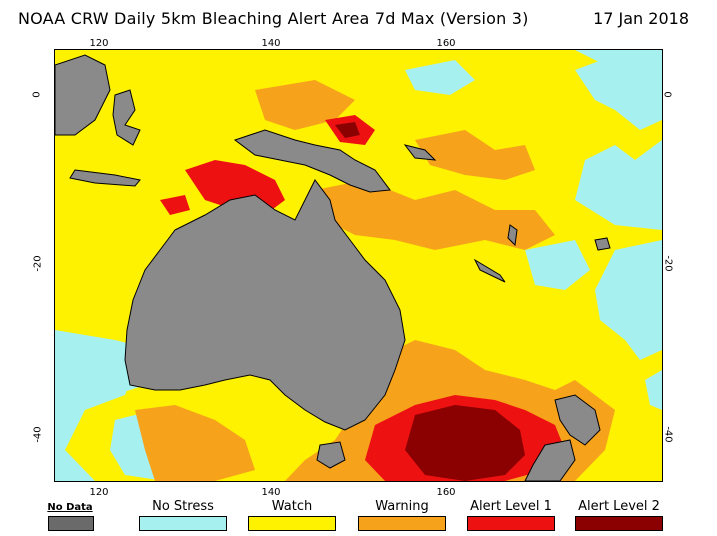 This screenshot has width=717, height=536. I want to click on legend-swatch-watch, so click(292, 523).